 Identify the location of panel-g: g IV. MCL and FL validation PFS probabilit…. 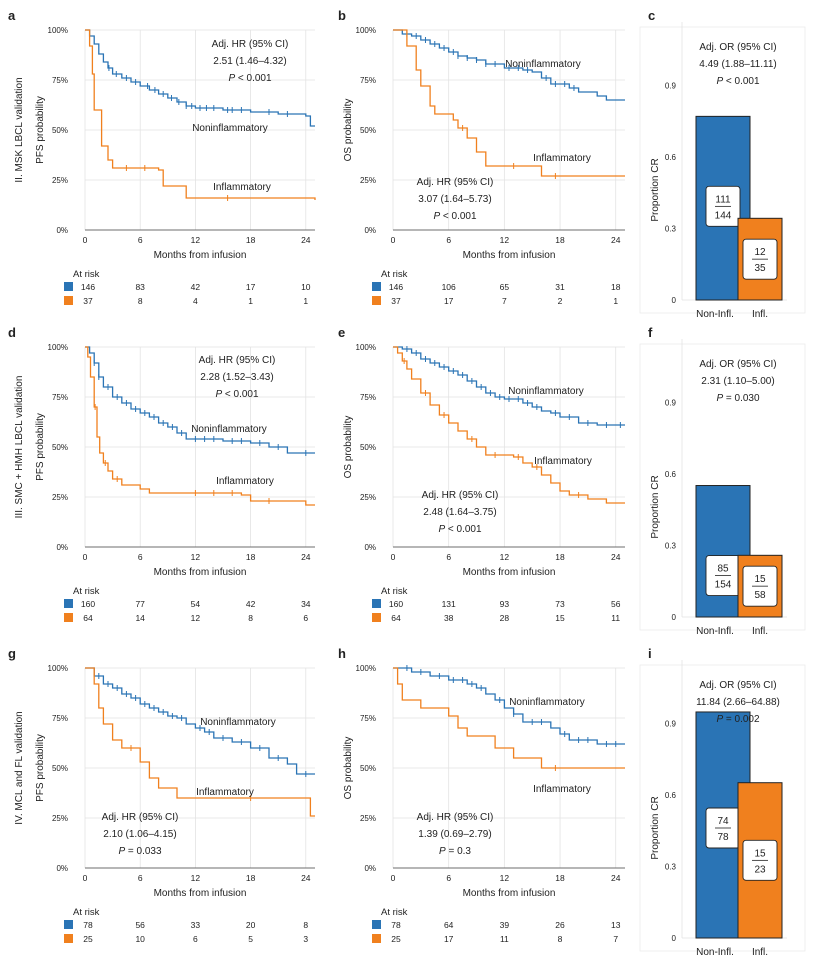
(161, 795).